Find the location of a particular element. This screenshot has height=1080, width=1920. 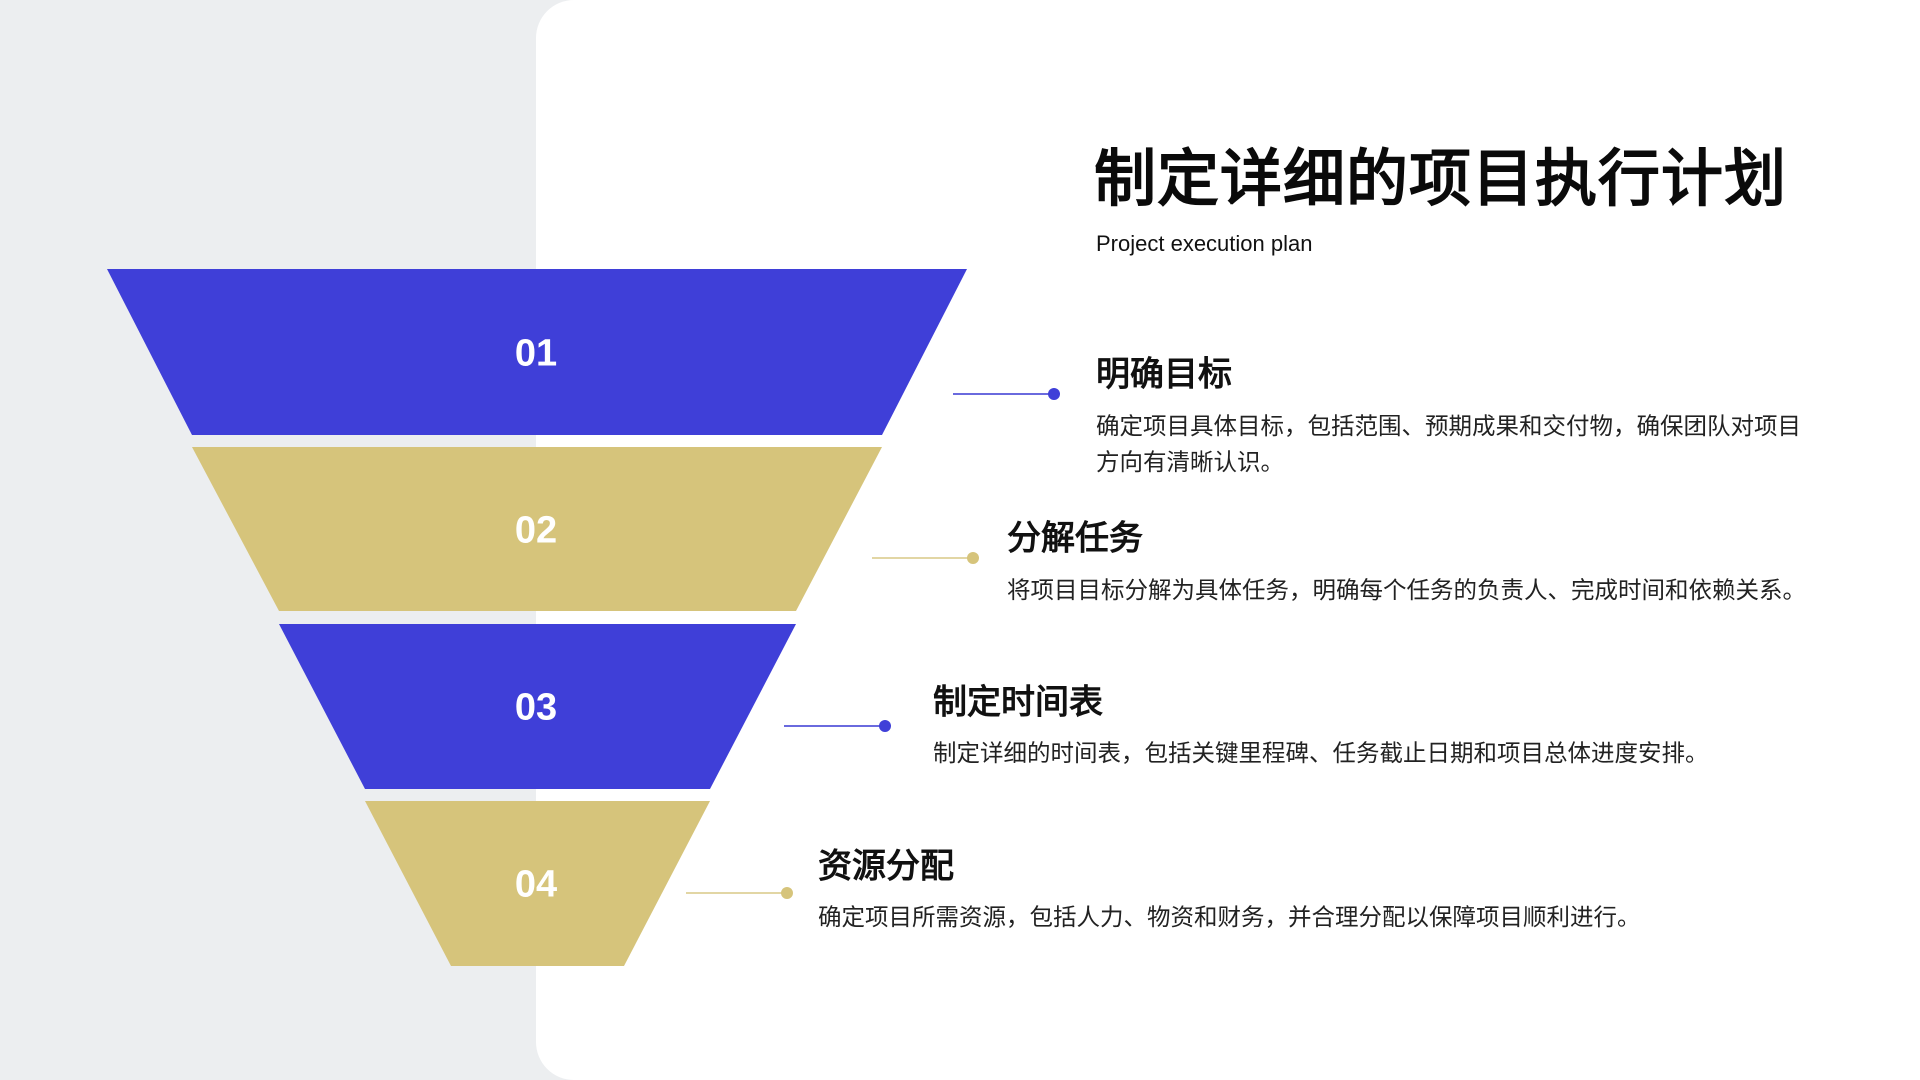

funnel-number-2: 02 is located at coordinates (536, 530).